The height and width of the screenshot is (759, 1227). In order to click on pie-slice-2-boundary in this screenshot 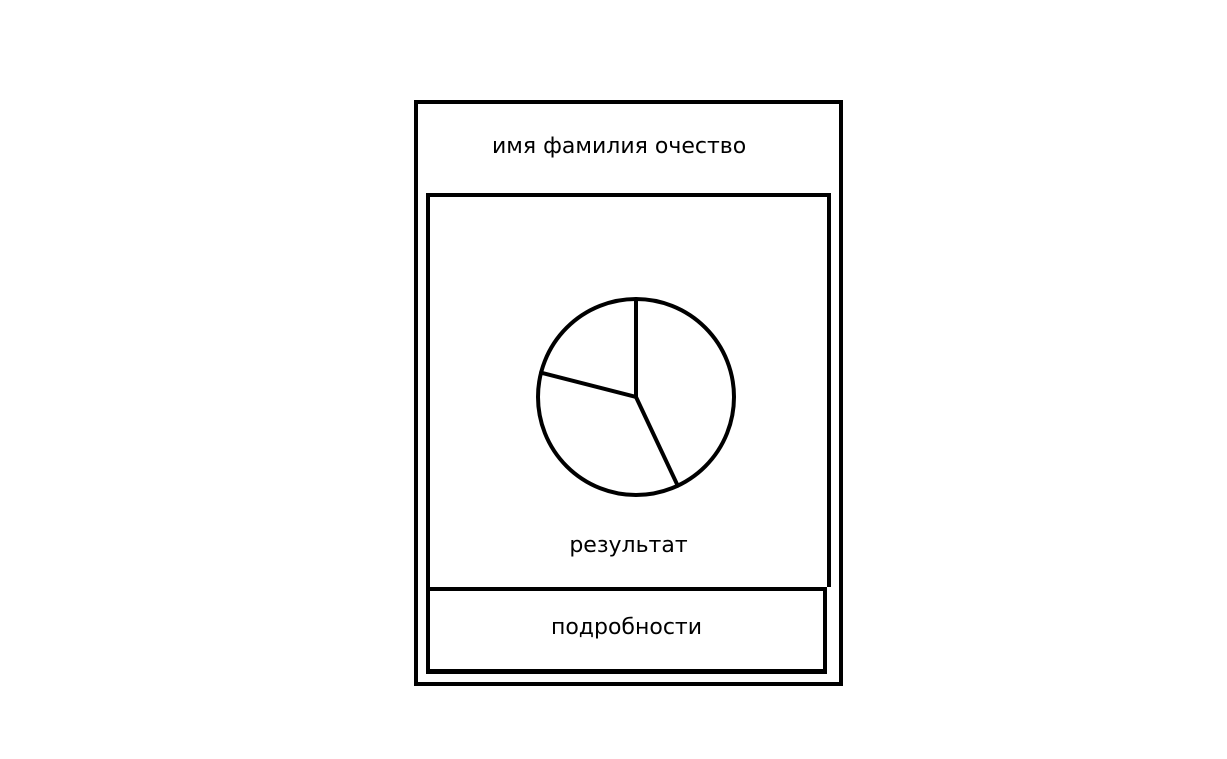, I will do `click(657, 441)`.